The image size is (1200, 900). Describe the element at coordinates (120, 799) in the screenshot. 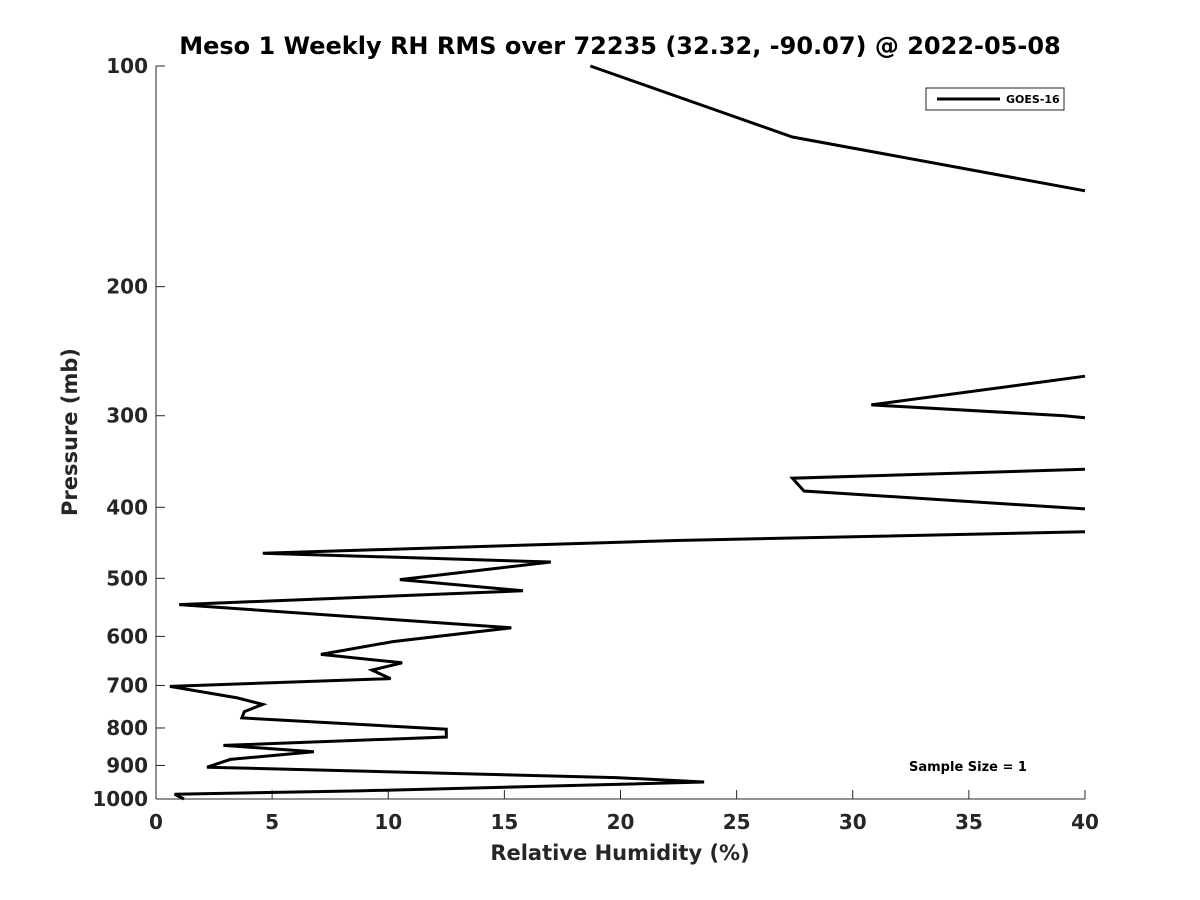

I see `y-tick-label: 1000` at that location.